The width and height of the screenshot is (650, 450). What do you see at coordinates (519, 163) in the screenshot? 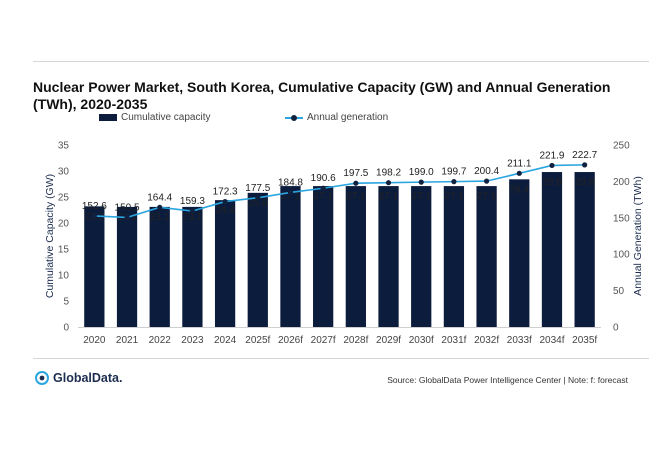
I see `generation-data-label: 211.1` at bounding box center [519, 163].